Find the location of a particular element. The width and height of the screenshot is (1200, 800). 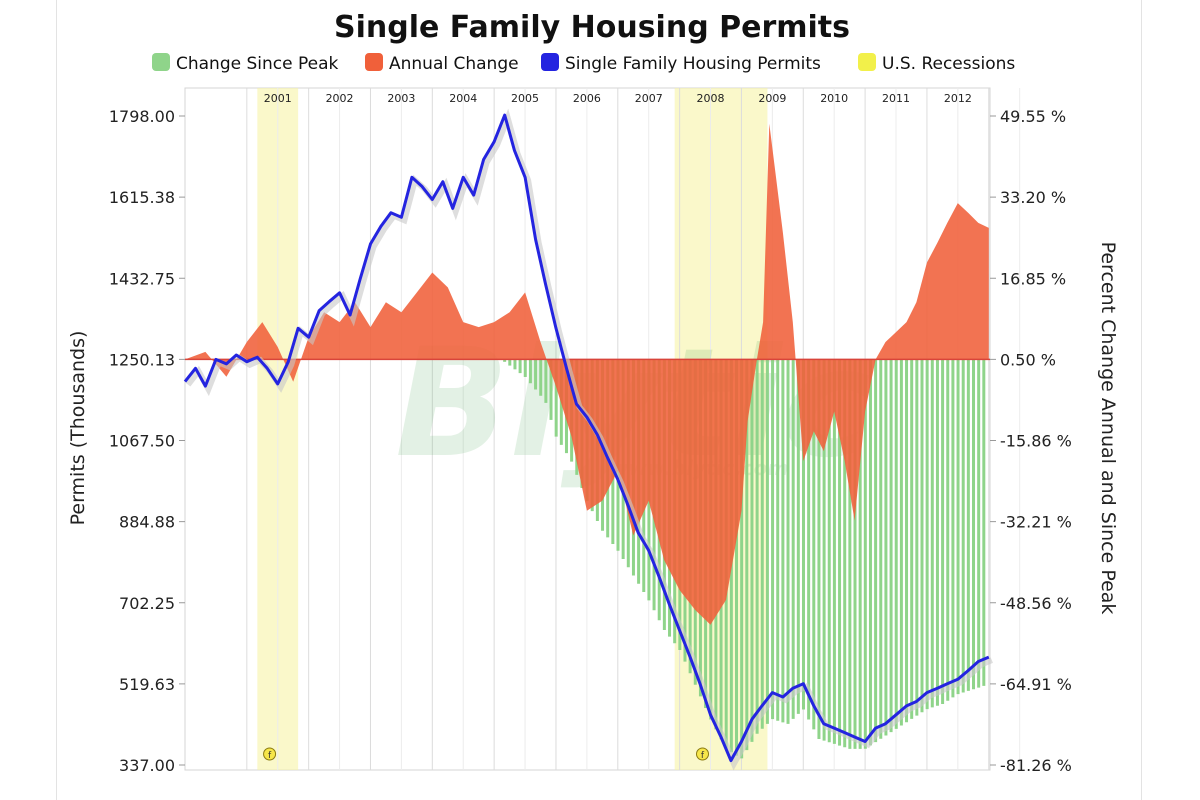

year-label: 2002 is located at coordinates (340, 98).